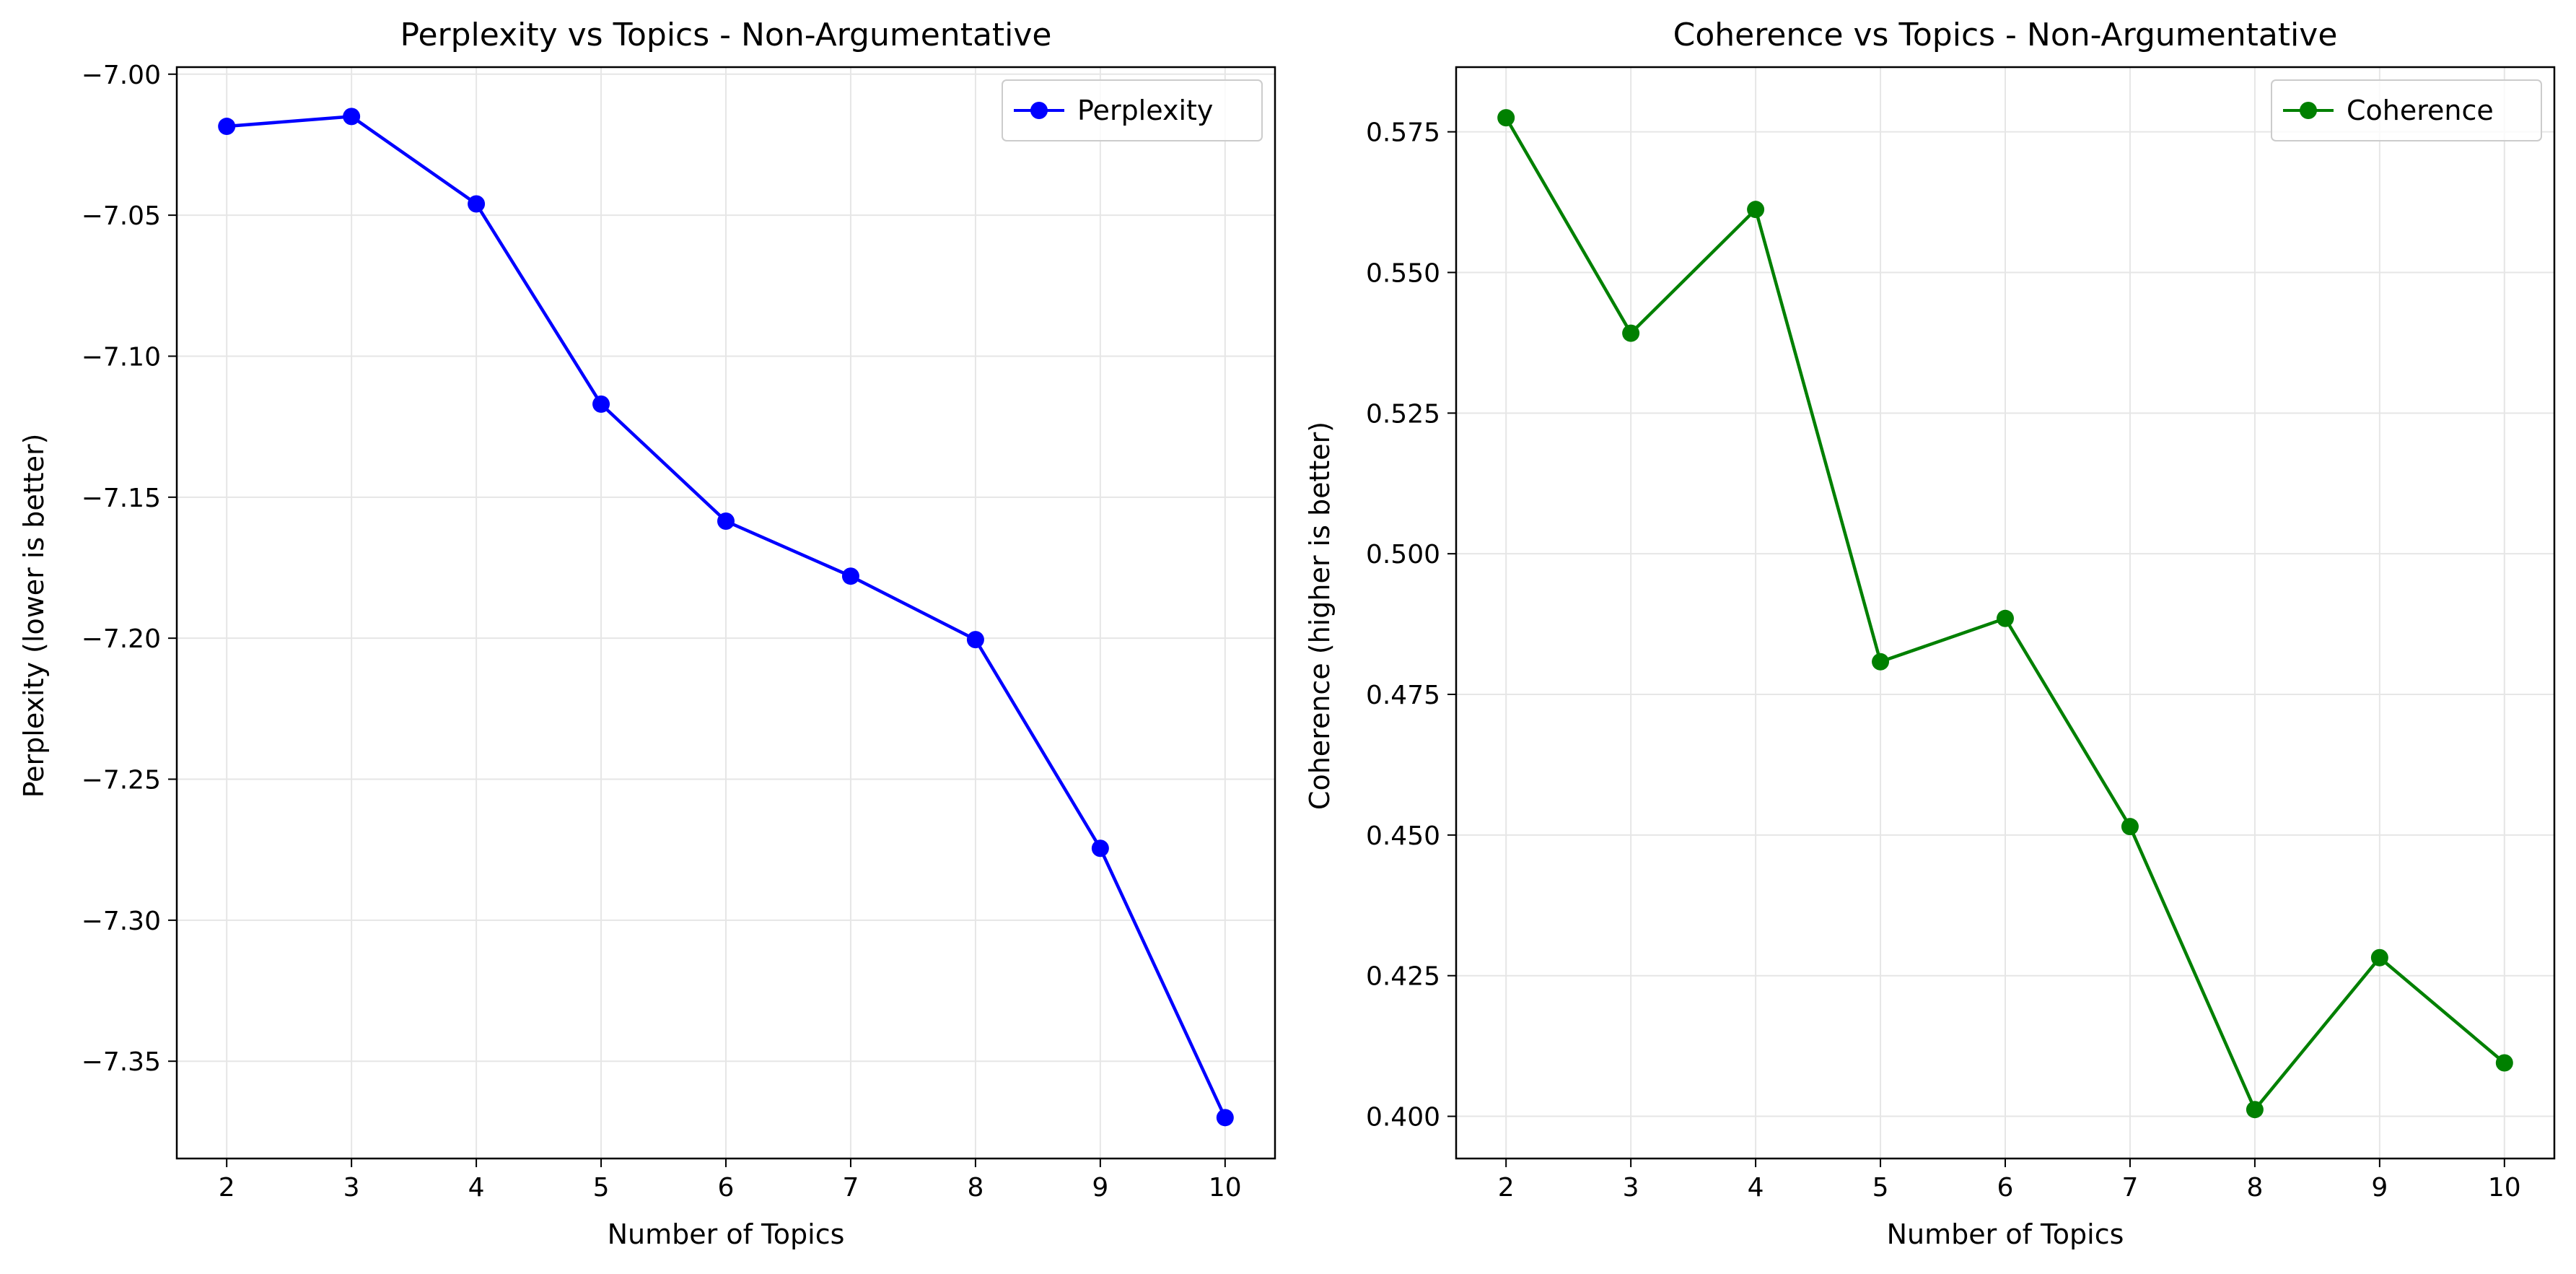  Describe the element at coordinates (1403, 133) in the screenshot. I see `y-tick-label: 0.575` at that location.